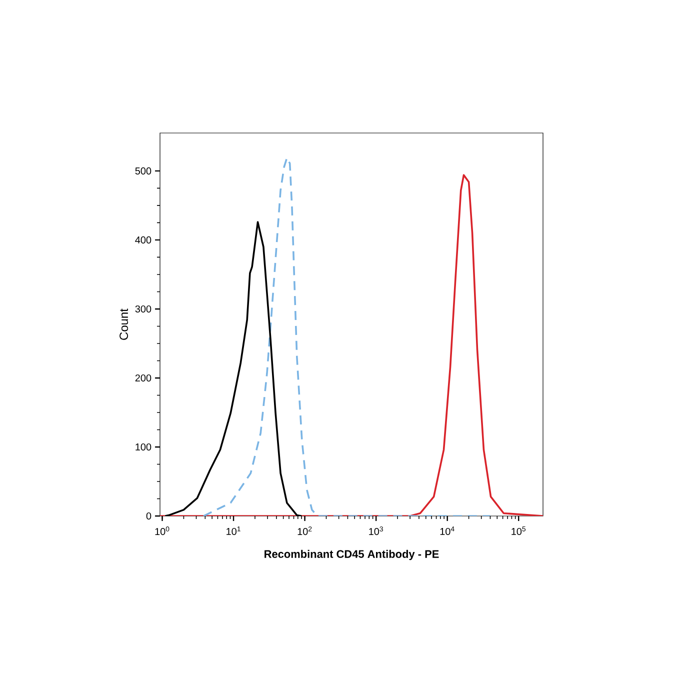  What do you see at coordinates (143, 308) in the screenshot?
I see `y-tick-label: 300` at bounding box center [143, 308].